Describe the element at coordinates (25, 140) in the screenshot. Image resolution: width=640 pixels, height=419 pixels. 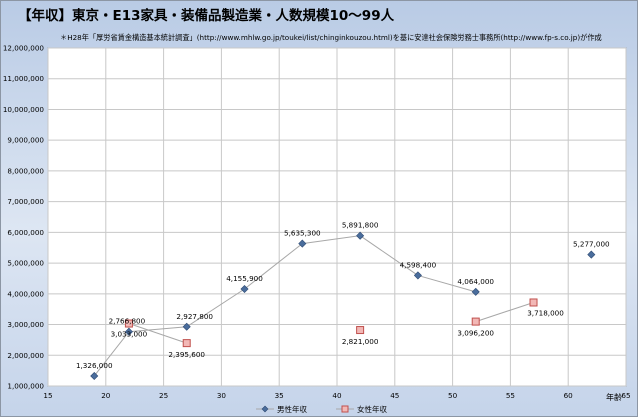
I see `y-tick-label: 9,000,000` at that location.